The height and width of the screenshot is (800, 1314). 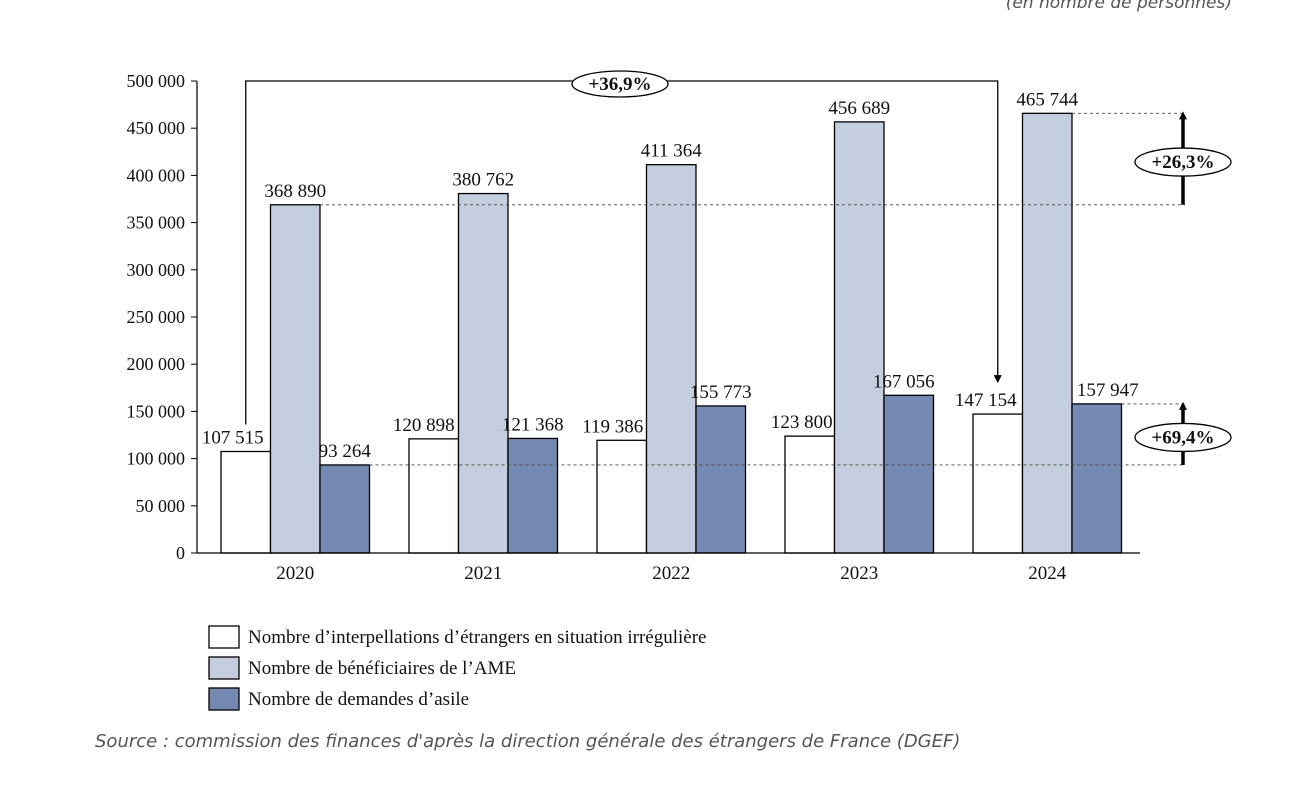 I want to click on legend-label: Nombre de demandes d’asile, so click(x=358, y=699).